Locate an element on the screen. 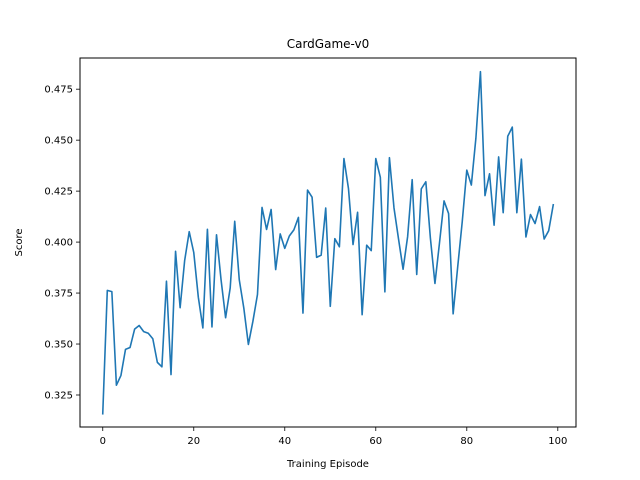 The width and height of the screenshot is (640, 480). y-tick-label: 0.425 is located at coordinates (58, 192).